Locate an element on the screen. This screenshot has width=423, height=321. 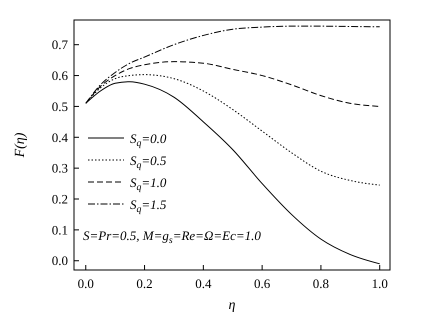
y-tick-label: 0.2 is located at coordinates (60, 199).